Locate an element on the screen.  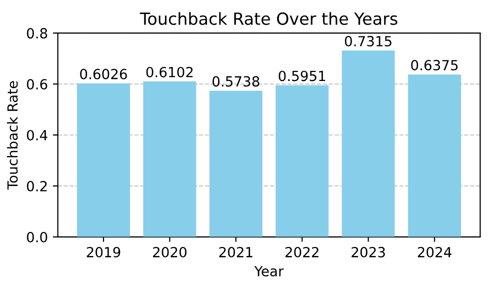
y-tick-label: 0.8 is located at coordinates (37, 33).